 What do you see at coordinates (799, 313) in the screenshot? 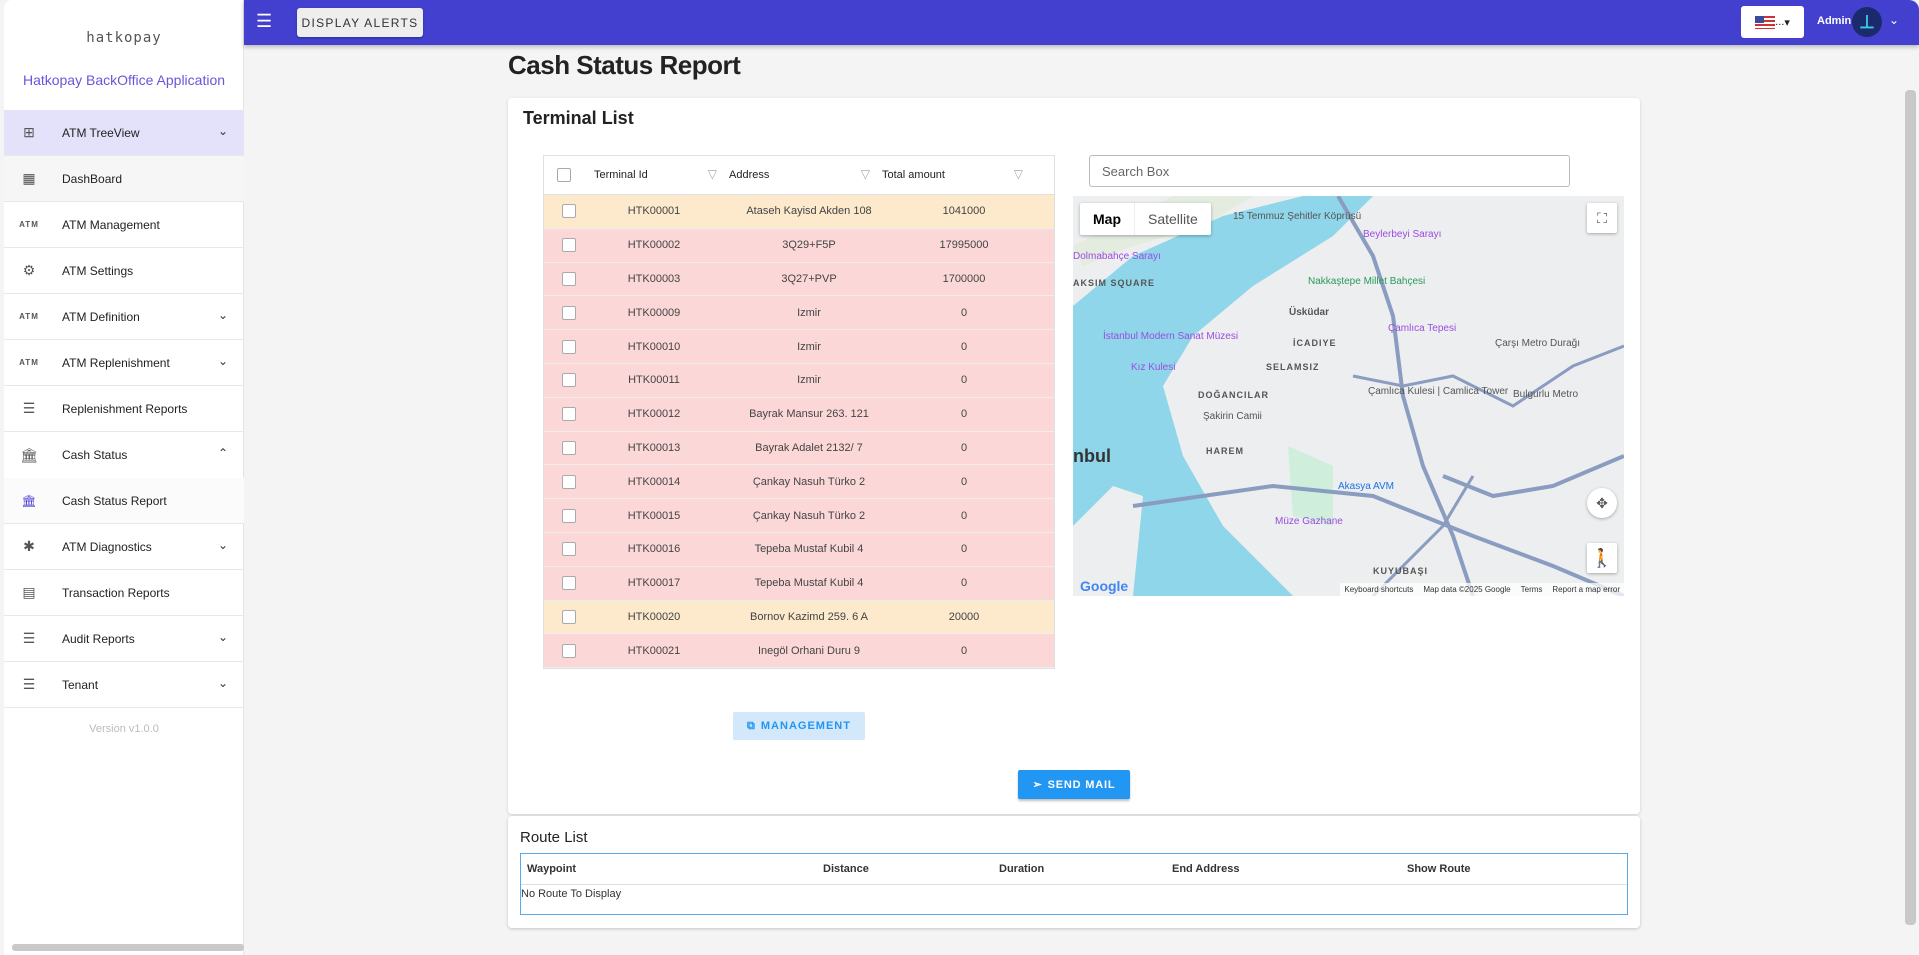
I see `table-row: HTK00009 Izmir 0` at bounding box center [799, 313].